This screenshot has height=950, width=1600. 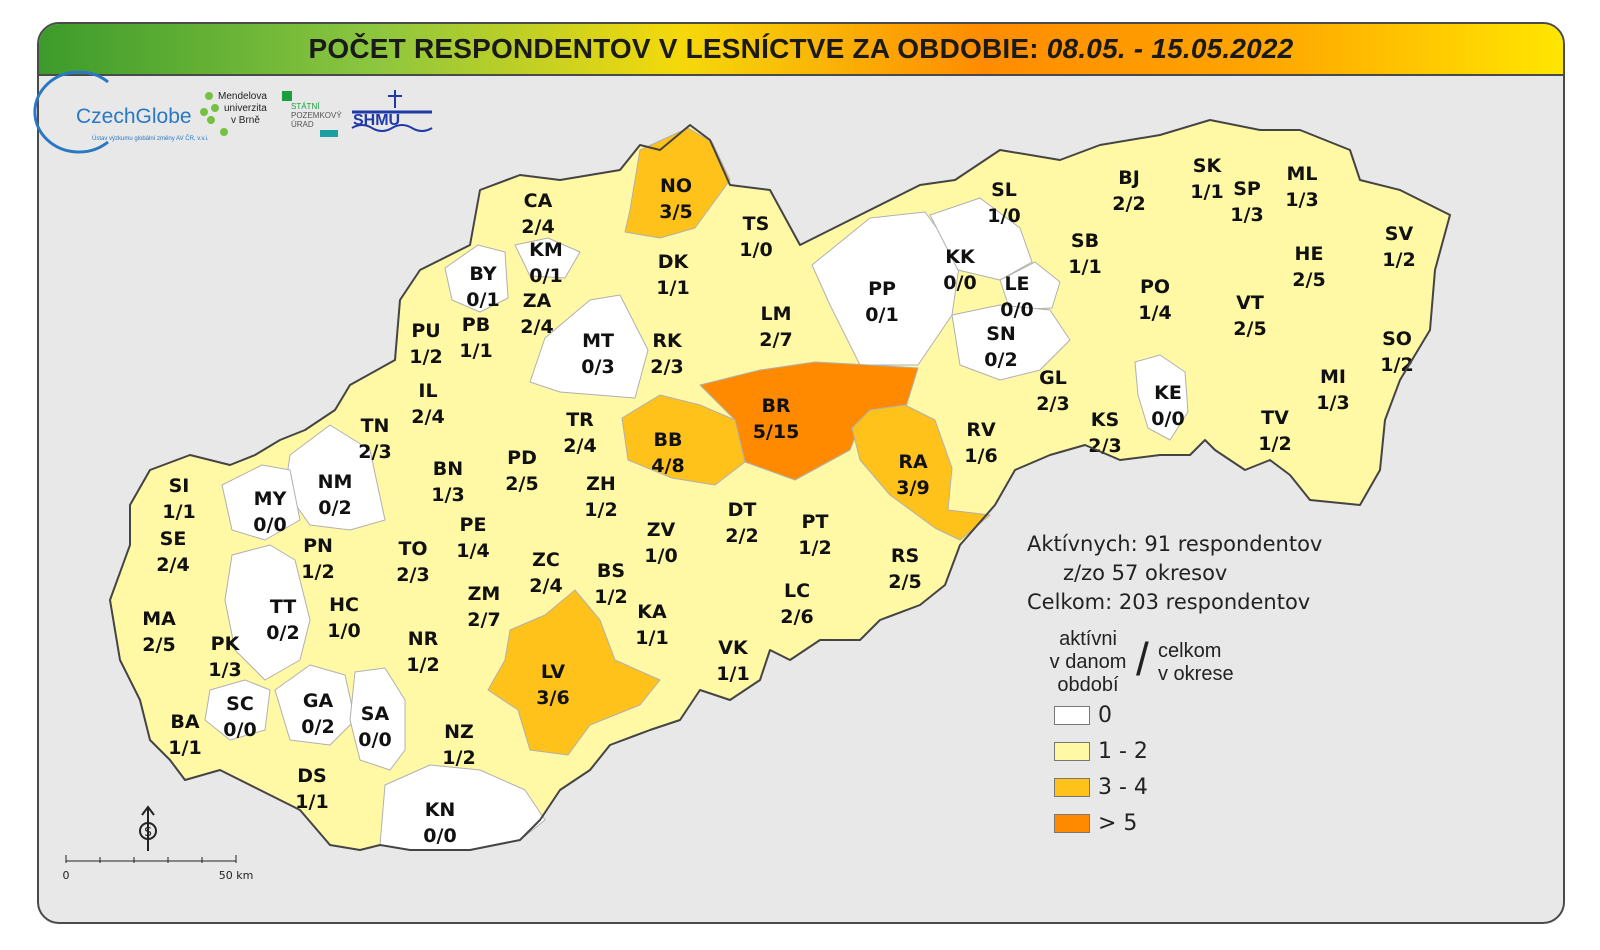 What do you see at coordinates (375, 426) in the screenshot?
I see `district-code-tn: TN` at bounding box center [375, 426].